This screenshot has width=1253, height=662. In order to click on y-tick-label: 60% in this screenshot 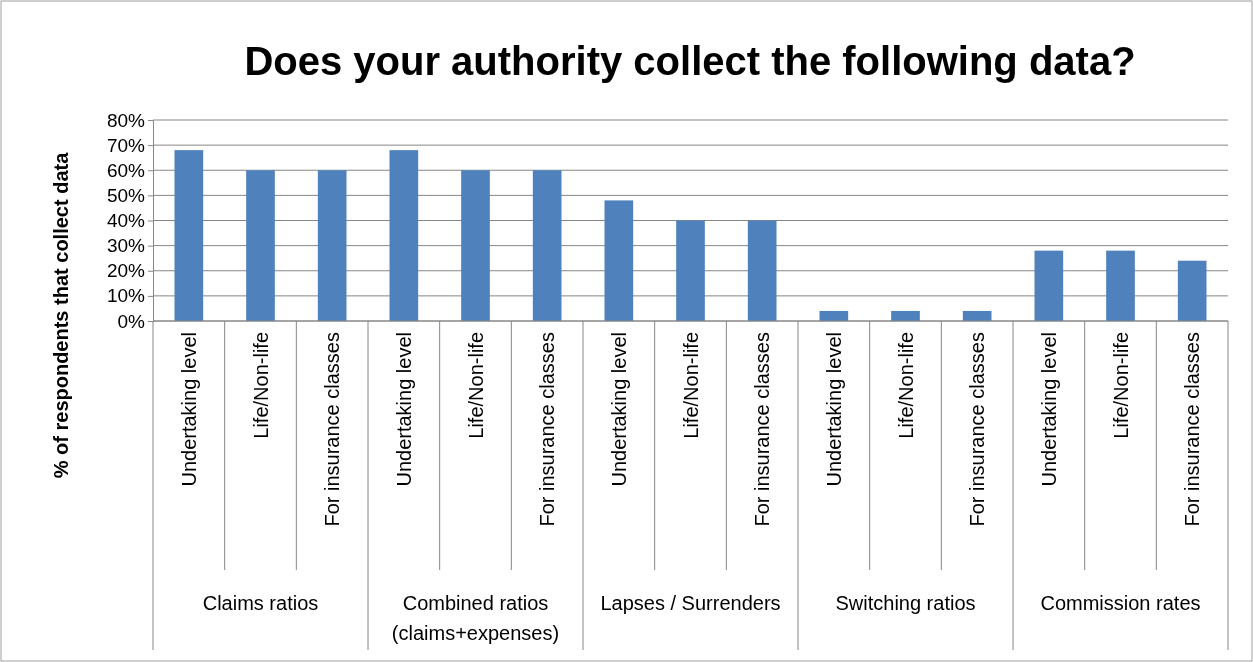, I will do `click(126, 170)`.